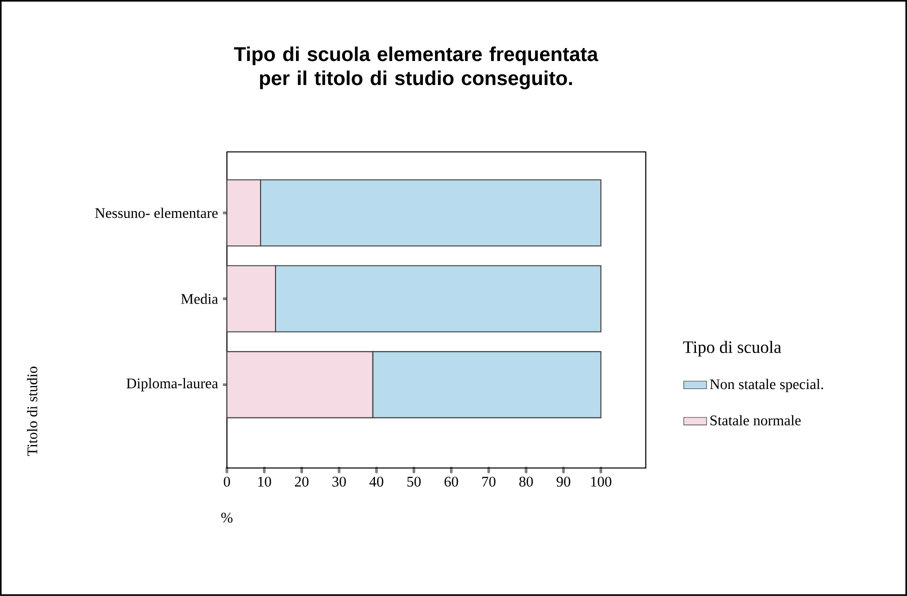 The image size is (907, 596). Describe the element at coordinates (301, 481) in the screenshot. I see `x-tick-label: 20` at that location.